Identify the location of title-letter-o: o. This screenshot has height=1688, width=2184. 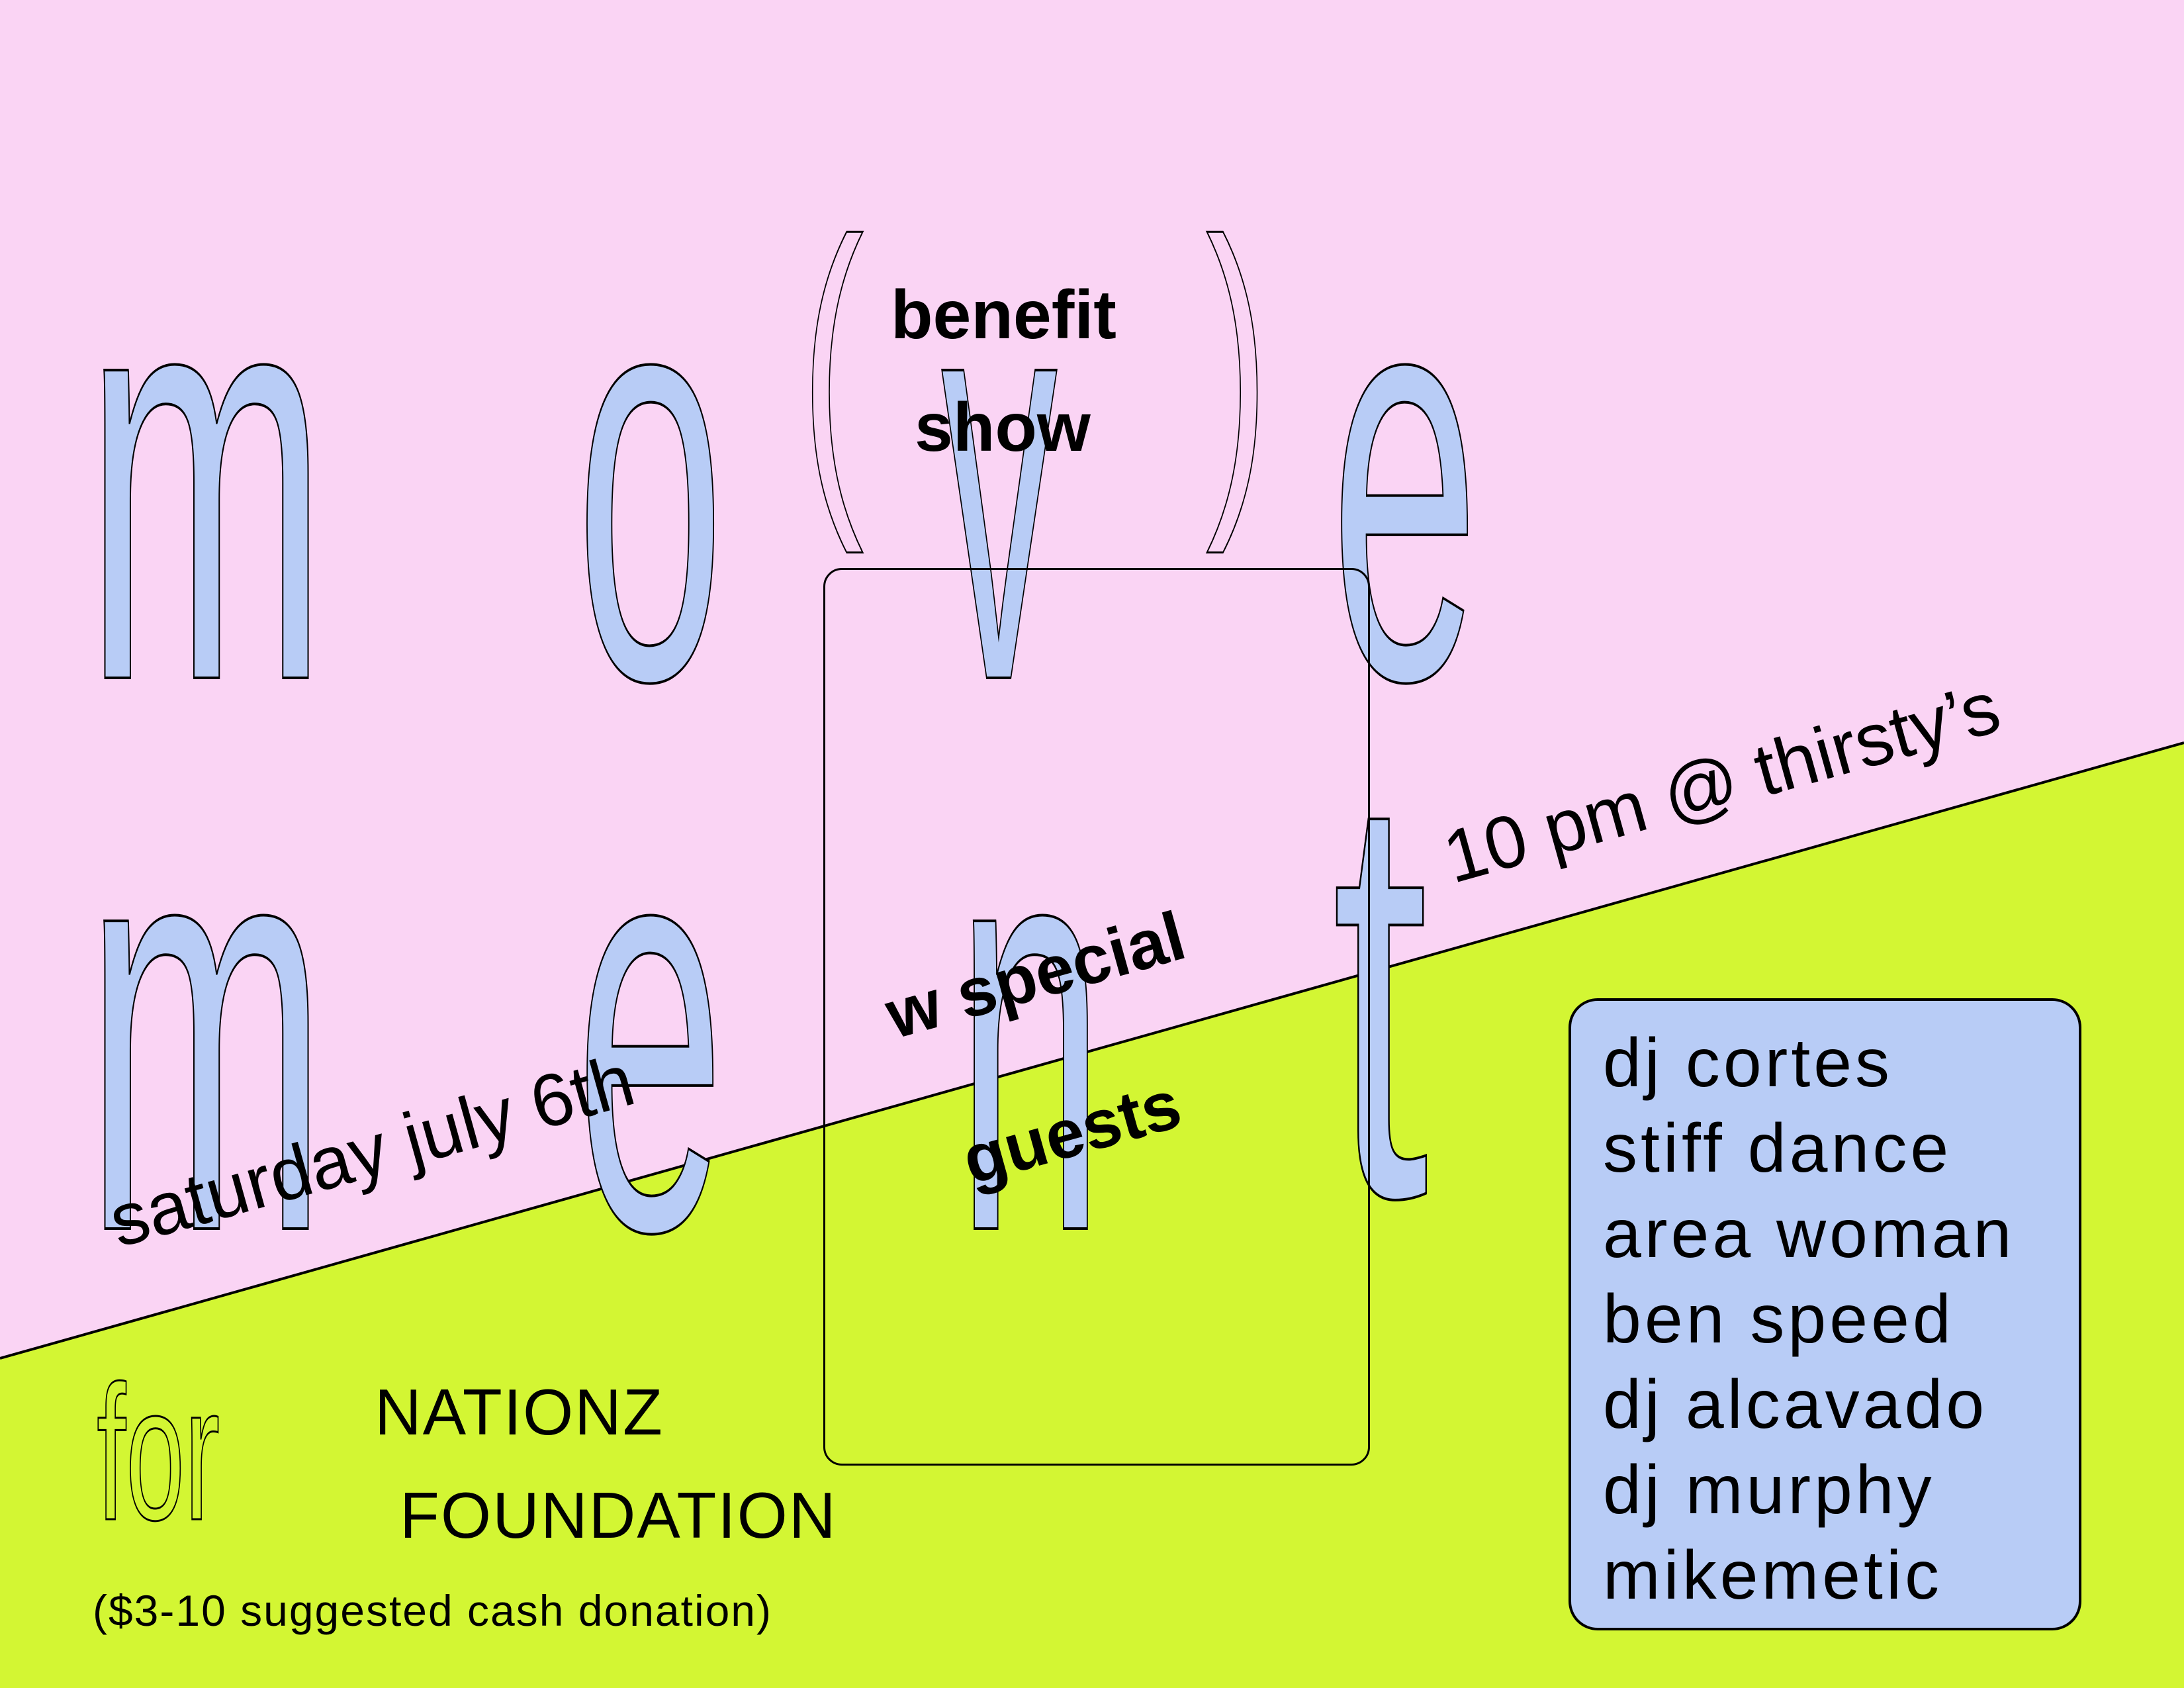
(650, 476).